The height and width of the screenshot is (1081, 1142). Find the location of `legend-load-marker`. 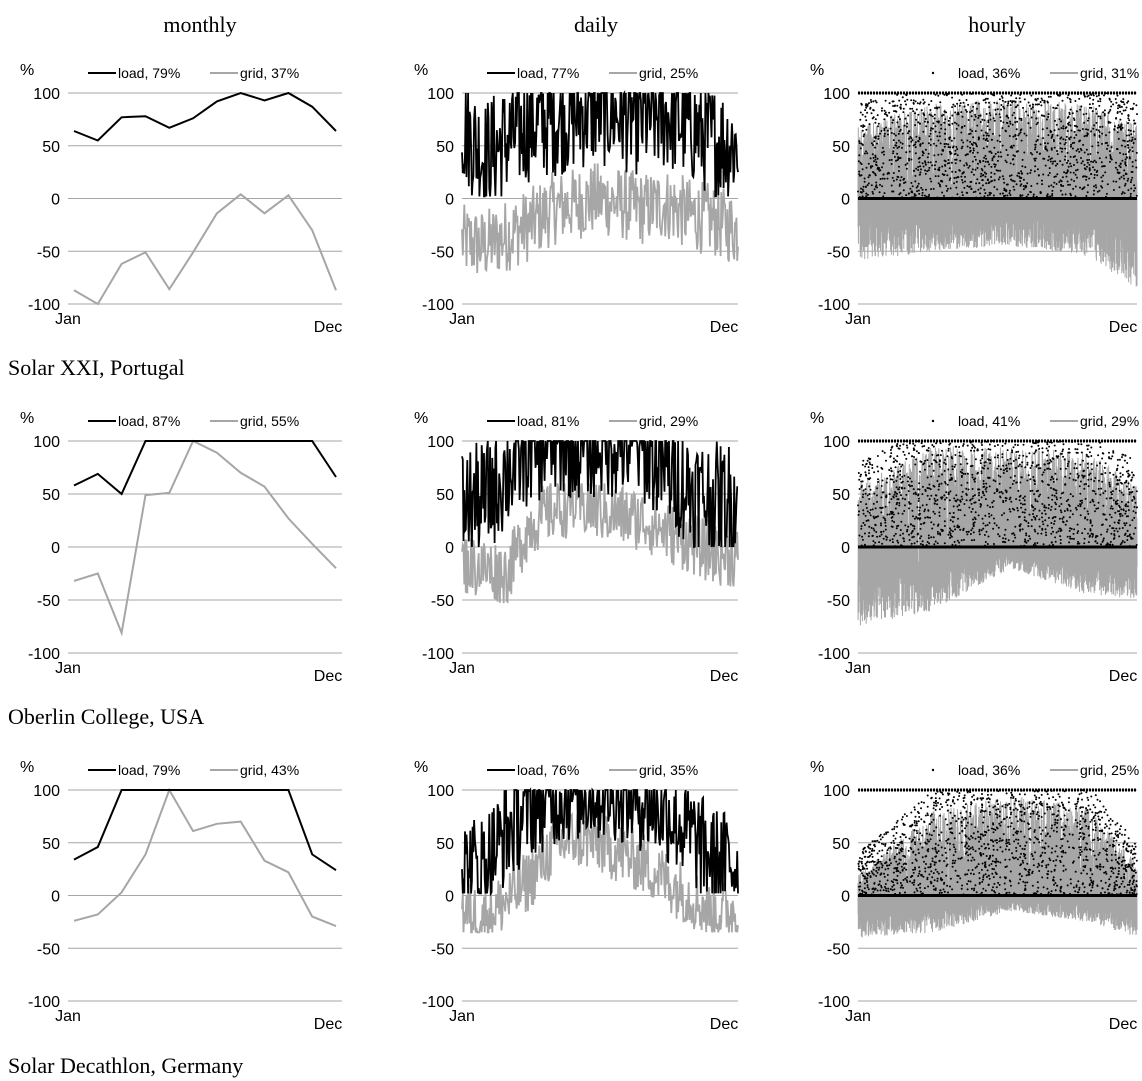

legend-load-marker is located at coordinates (933, 421).